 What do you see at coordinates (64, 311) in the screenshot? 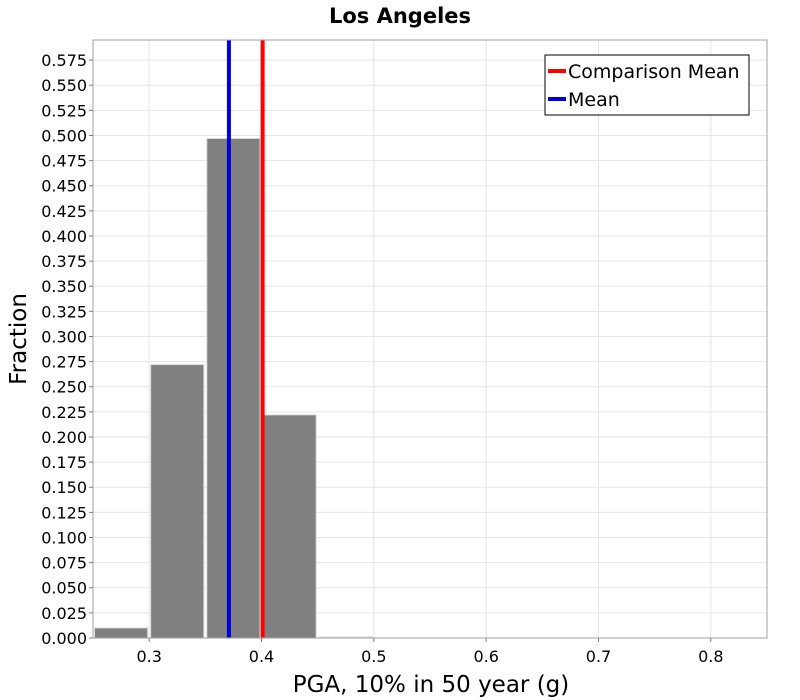
I see `y-tick-label: 0.325` at bounding box center [64, 311].